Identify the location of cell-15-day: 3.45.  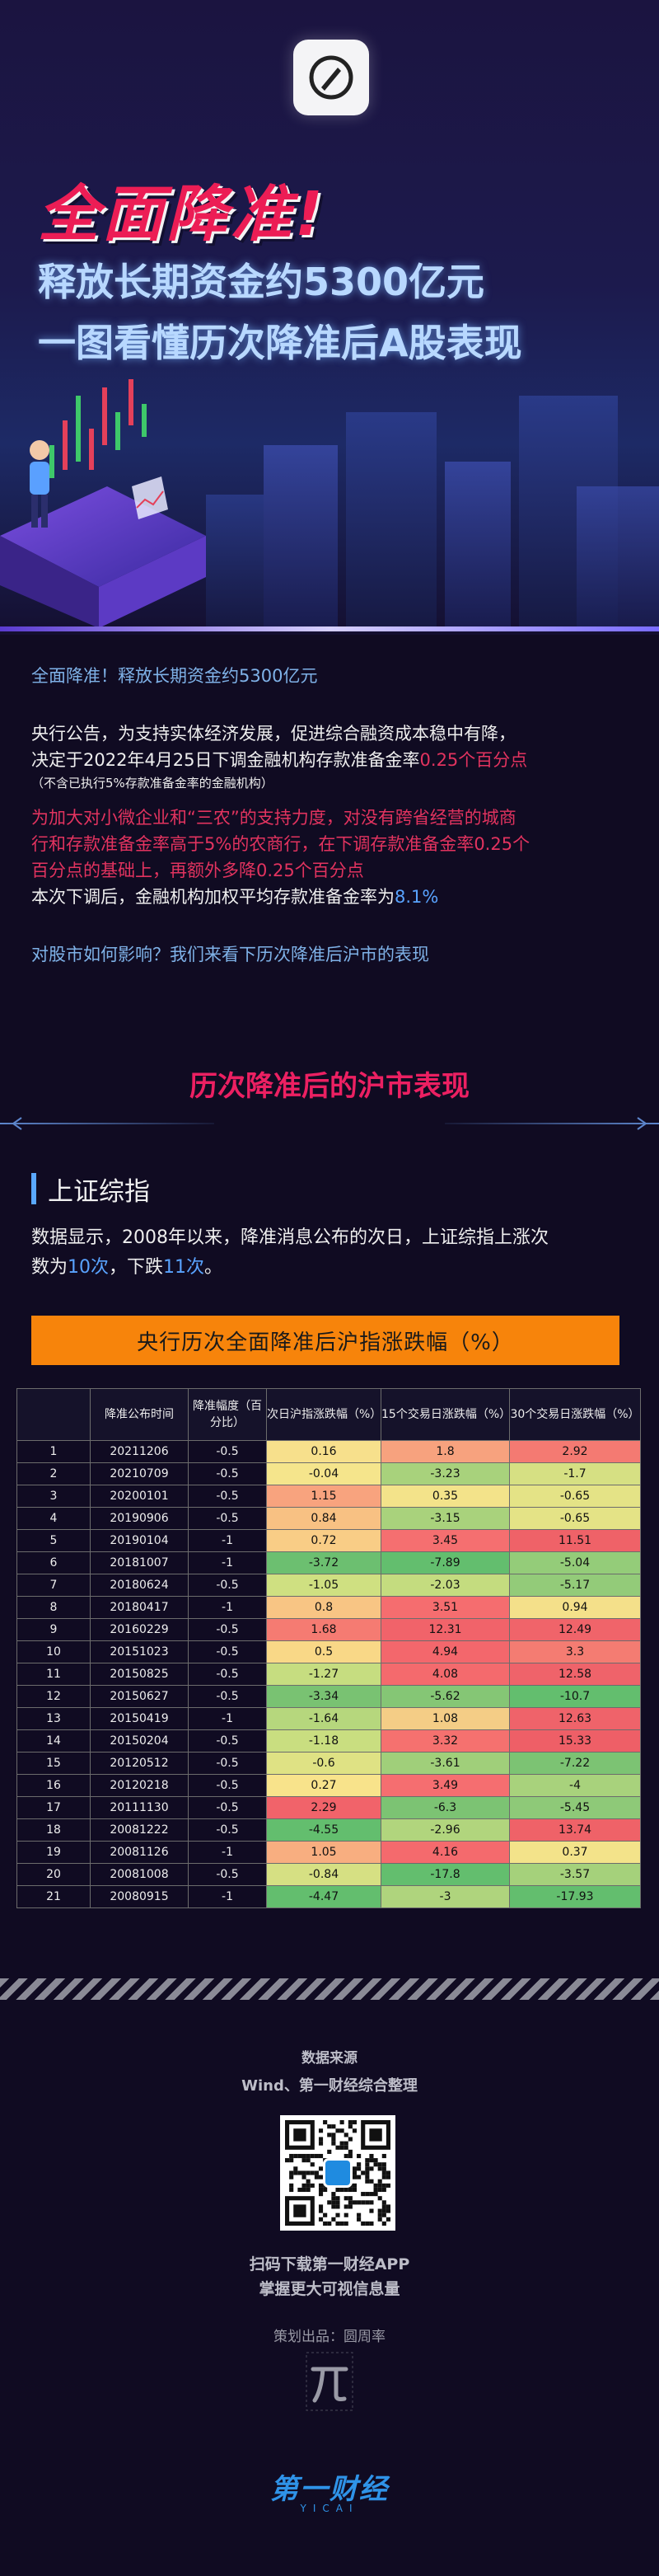
(445, 1541).